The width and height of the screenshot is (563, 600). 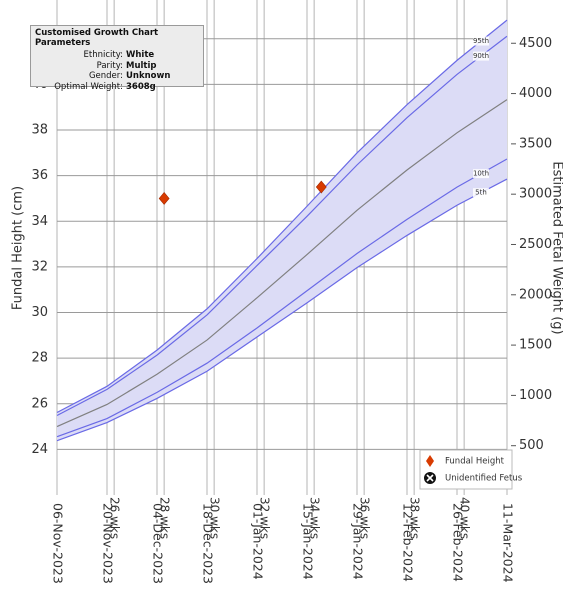 I want to click on x-tick-label: 29-Jan-2024, so click(x=358, y=541).